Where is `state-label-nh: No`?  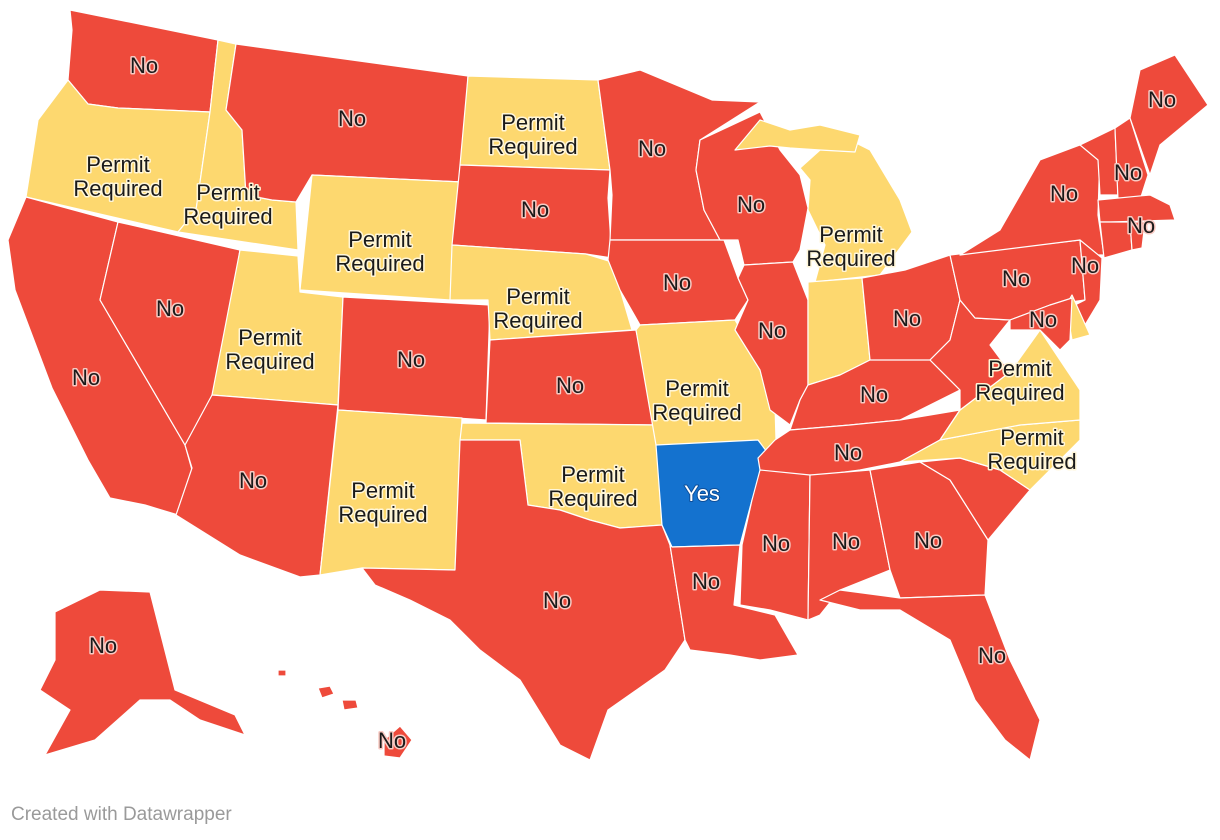 state-label-nh: No is located at coordinates (1128, 172).